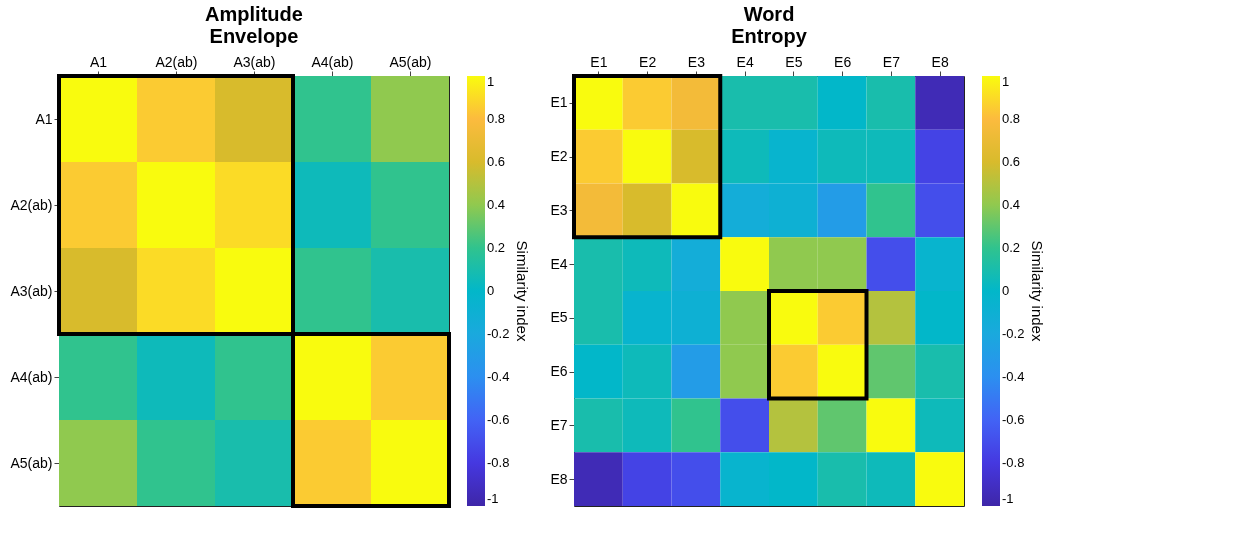 The height and width of the screenshot is (546, 1234). What do you see at coordinates (31, 204) in the screenshot?
I see `y-tick-label: A2(ab)` at bounding box center [31, 204].